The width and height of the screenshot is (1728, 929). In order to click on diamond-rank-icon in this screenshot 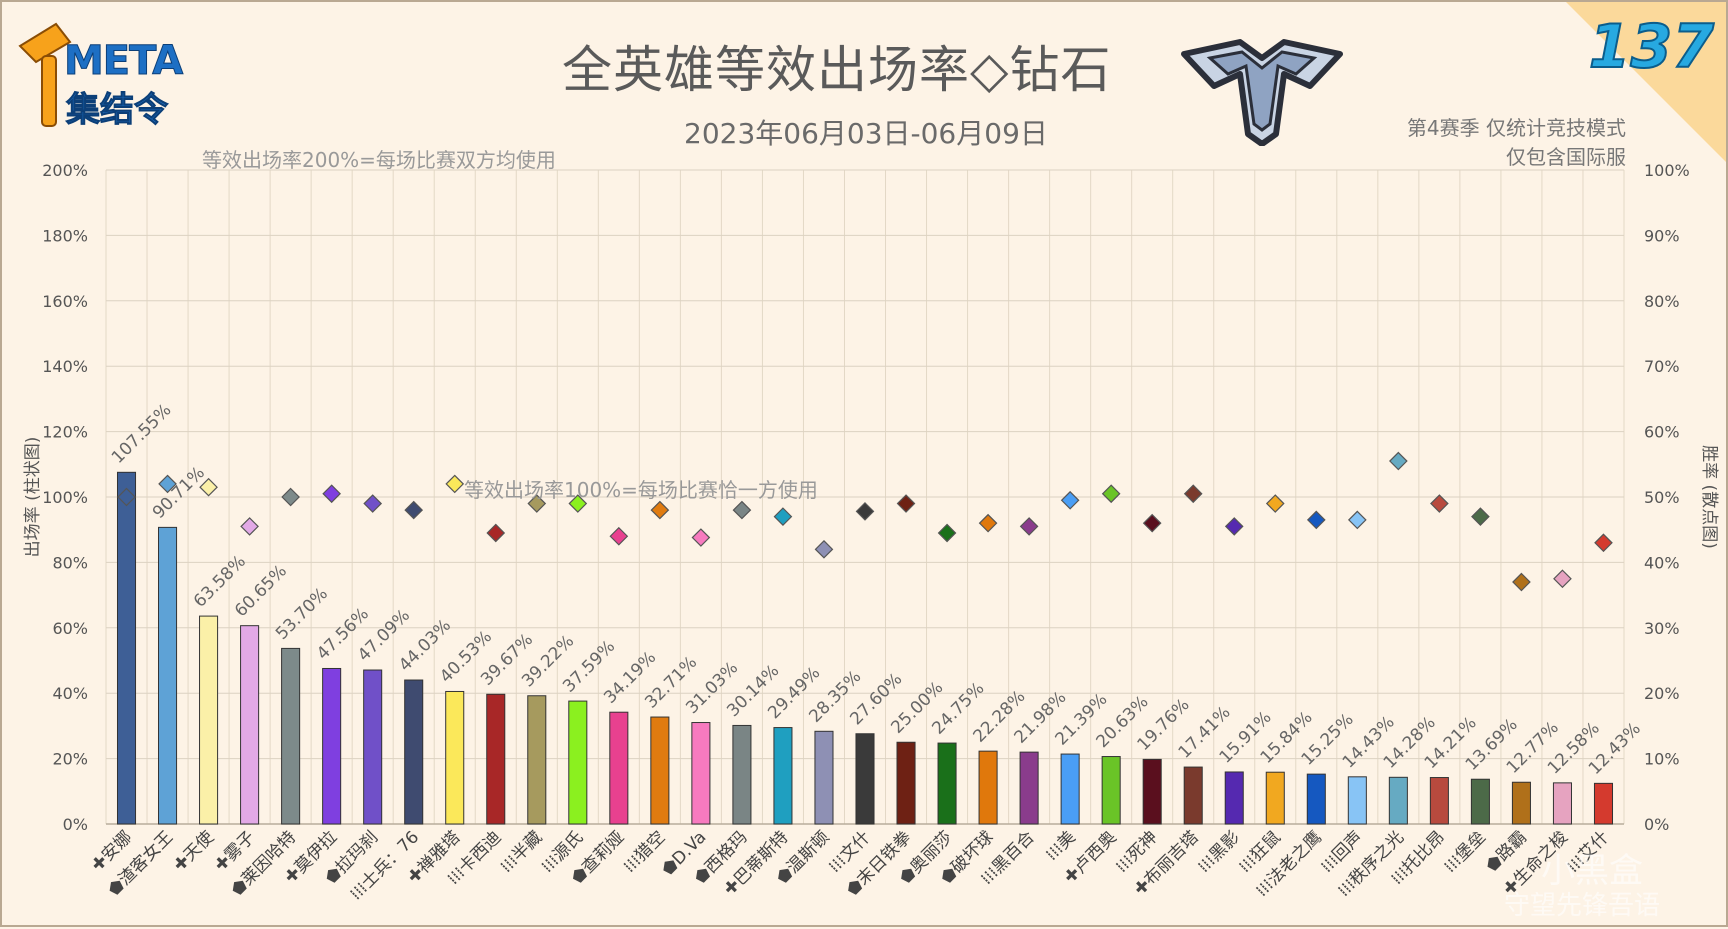, I will do `click(1262, 92)`.